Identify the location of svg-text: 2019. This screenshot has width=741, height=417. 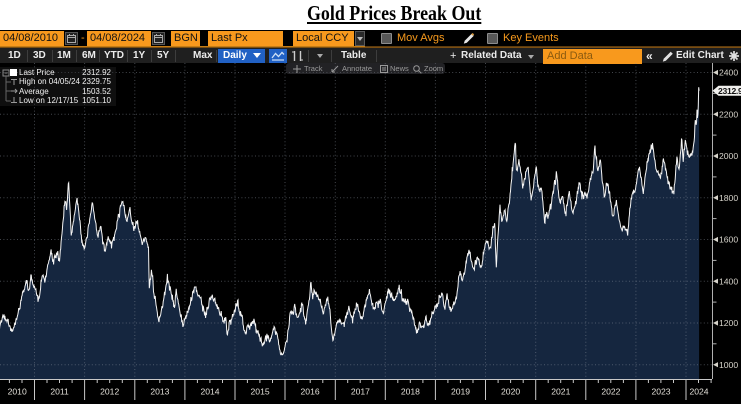
(460, 392).